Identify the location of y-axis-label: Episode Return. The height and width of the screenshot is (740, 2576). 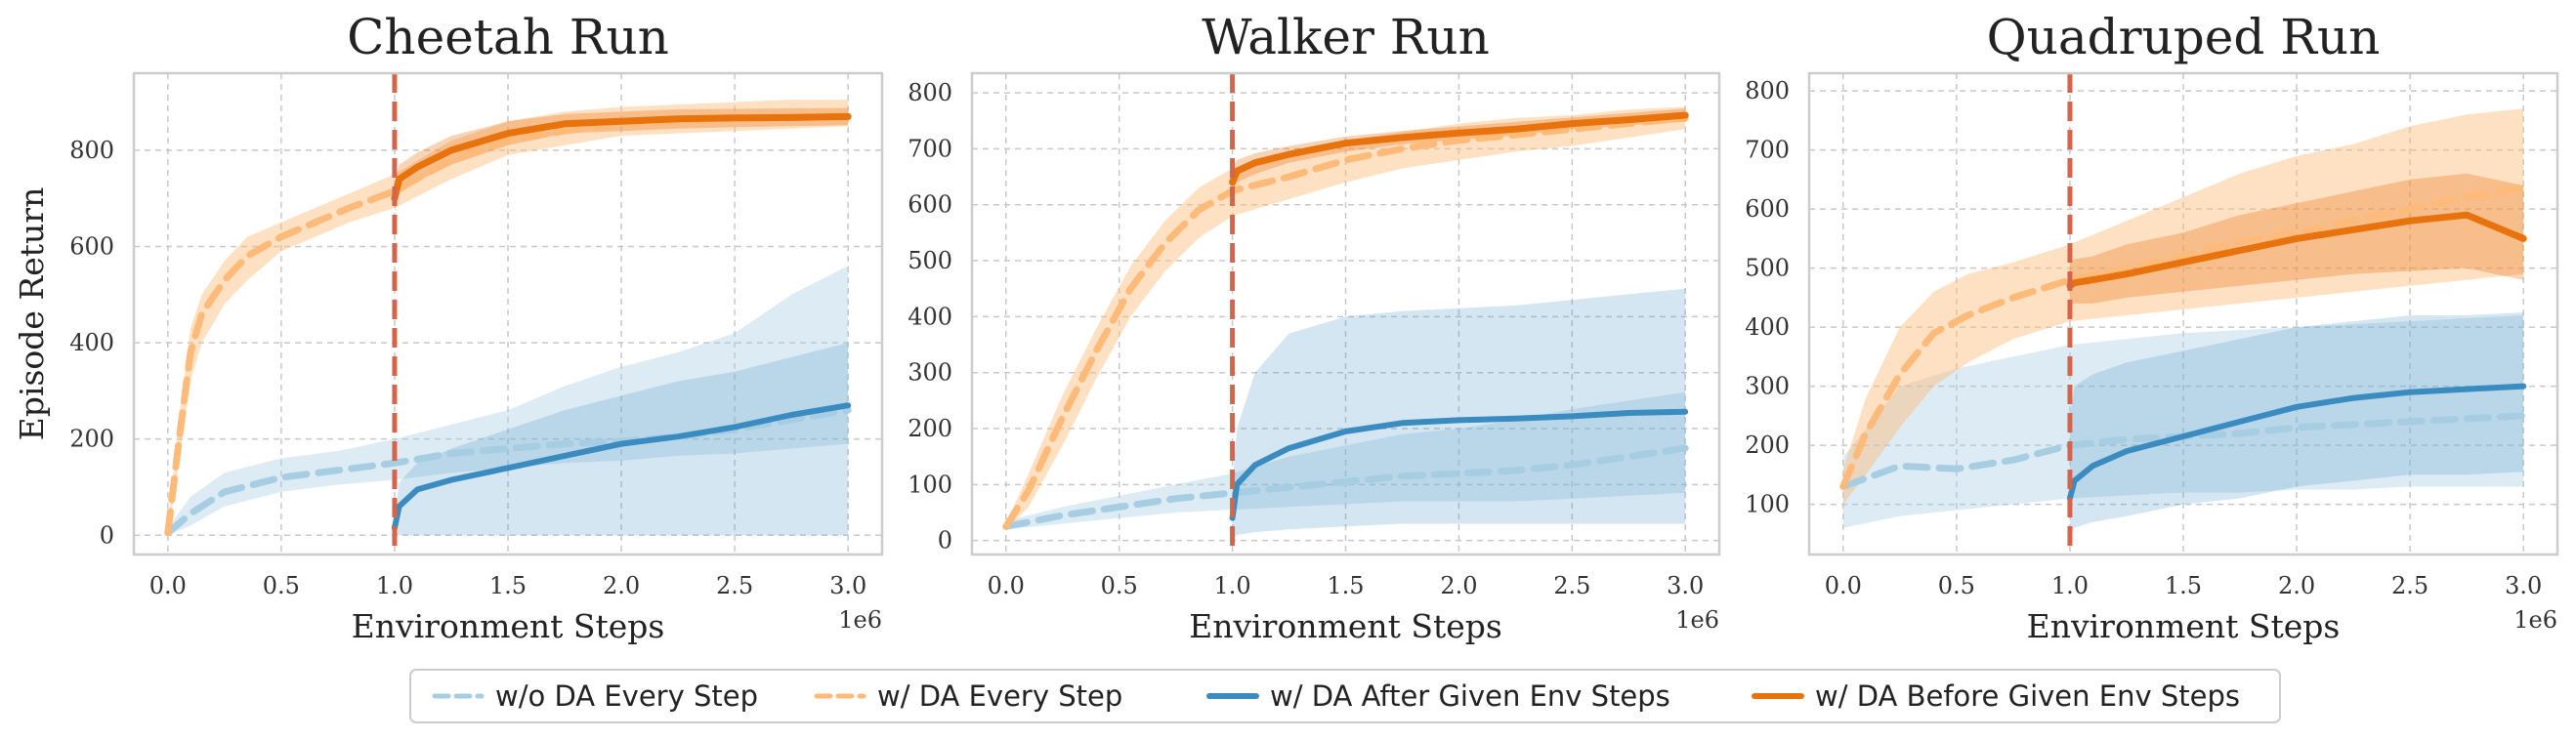
(32, 314).